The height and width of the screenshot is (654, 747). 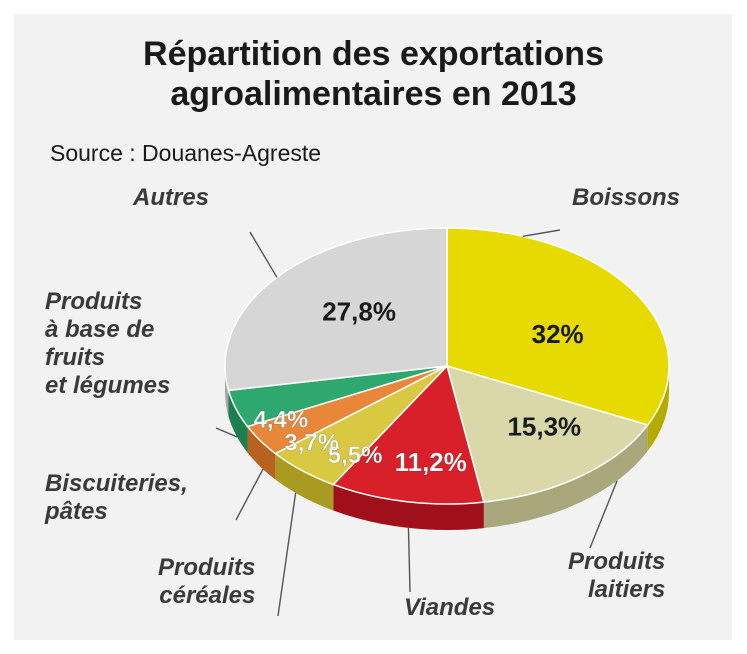 I want to click on value-label-boissons: 32%, so click(x=558, y=334).